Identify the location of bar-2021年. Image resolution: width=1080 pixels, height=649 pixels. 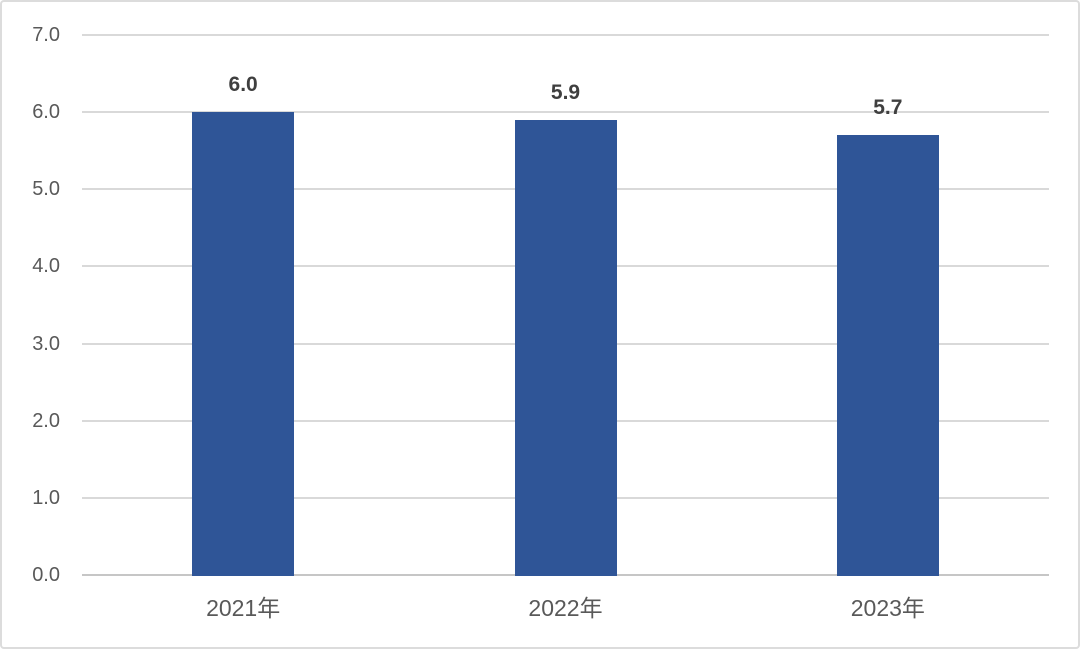
(243, 344).